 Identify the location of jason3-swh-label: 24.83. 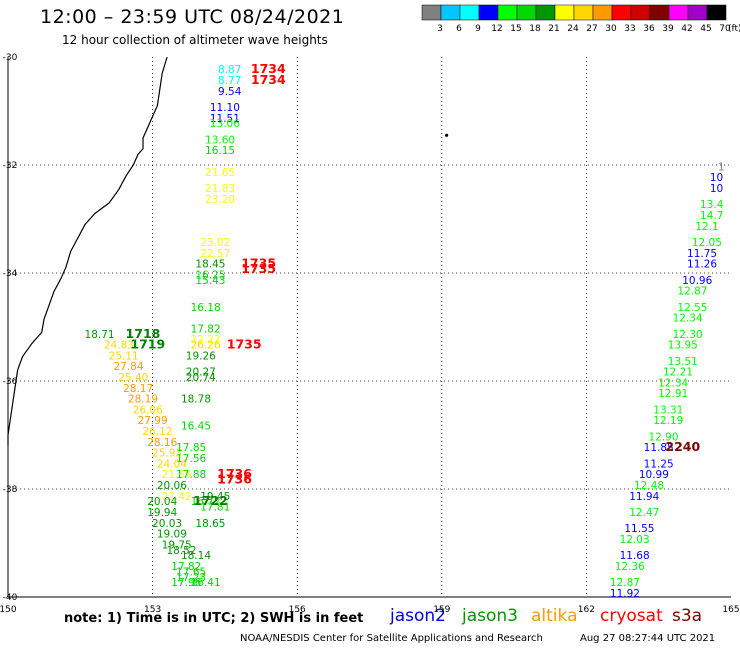
(119, 346).